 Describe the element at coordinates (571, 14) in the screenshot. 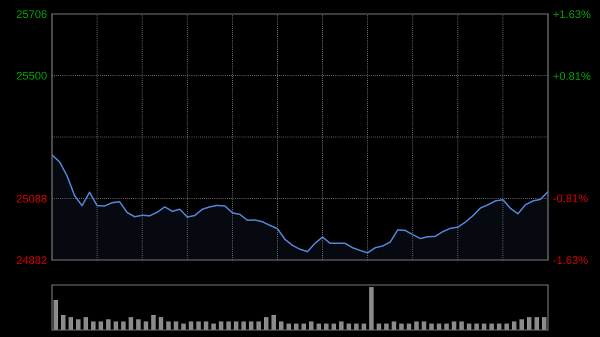

I see `y2-tick-label: +1.63%` at that location.